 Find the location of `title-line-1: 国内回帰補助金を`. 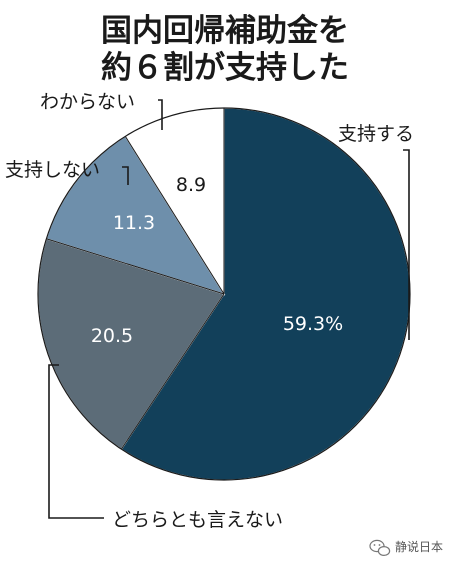

title-line-1: 国内回帰補助金を is located at coordinates (225, 31).